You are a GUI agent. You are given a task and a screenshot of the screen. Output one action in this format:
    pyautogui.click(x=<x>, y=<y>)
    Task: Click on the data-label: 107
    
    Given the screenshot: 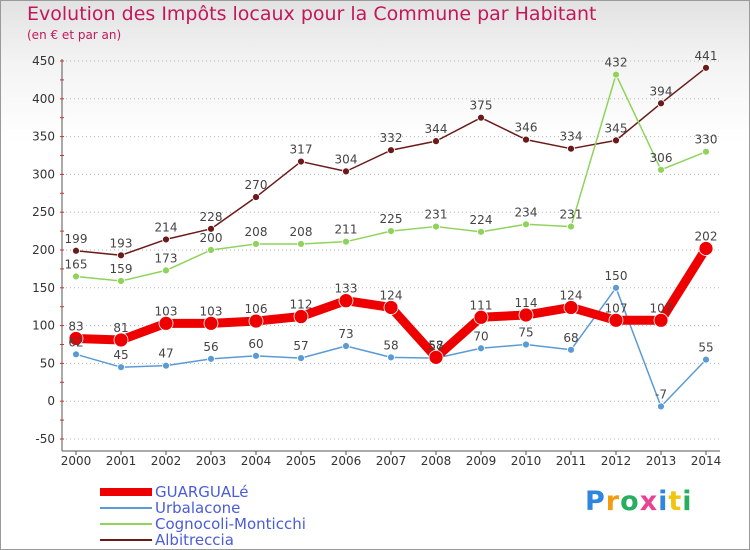 What is the action you would take?
    pyautogui.click(x=616, y=308)
    